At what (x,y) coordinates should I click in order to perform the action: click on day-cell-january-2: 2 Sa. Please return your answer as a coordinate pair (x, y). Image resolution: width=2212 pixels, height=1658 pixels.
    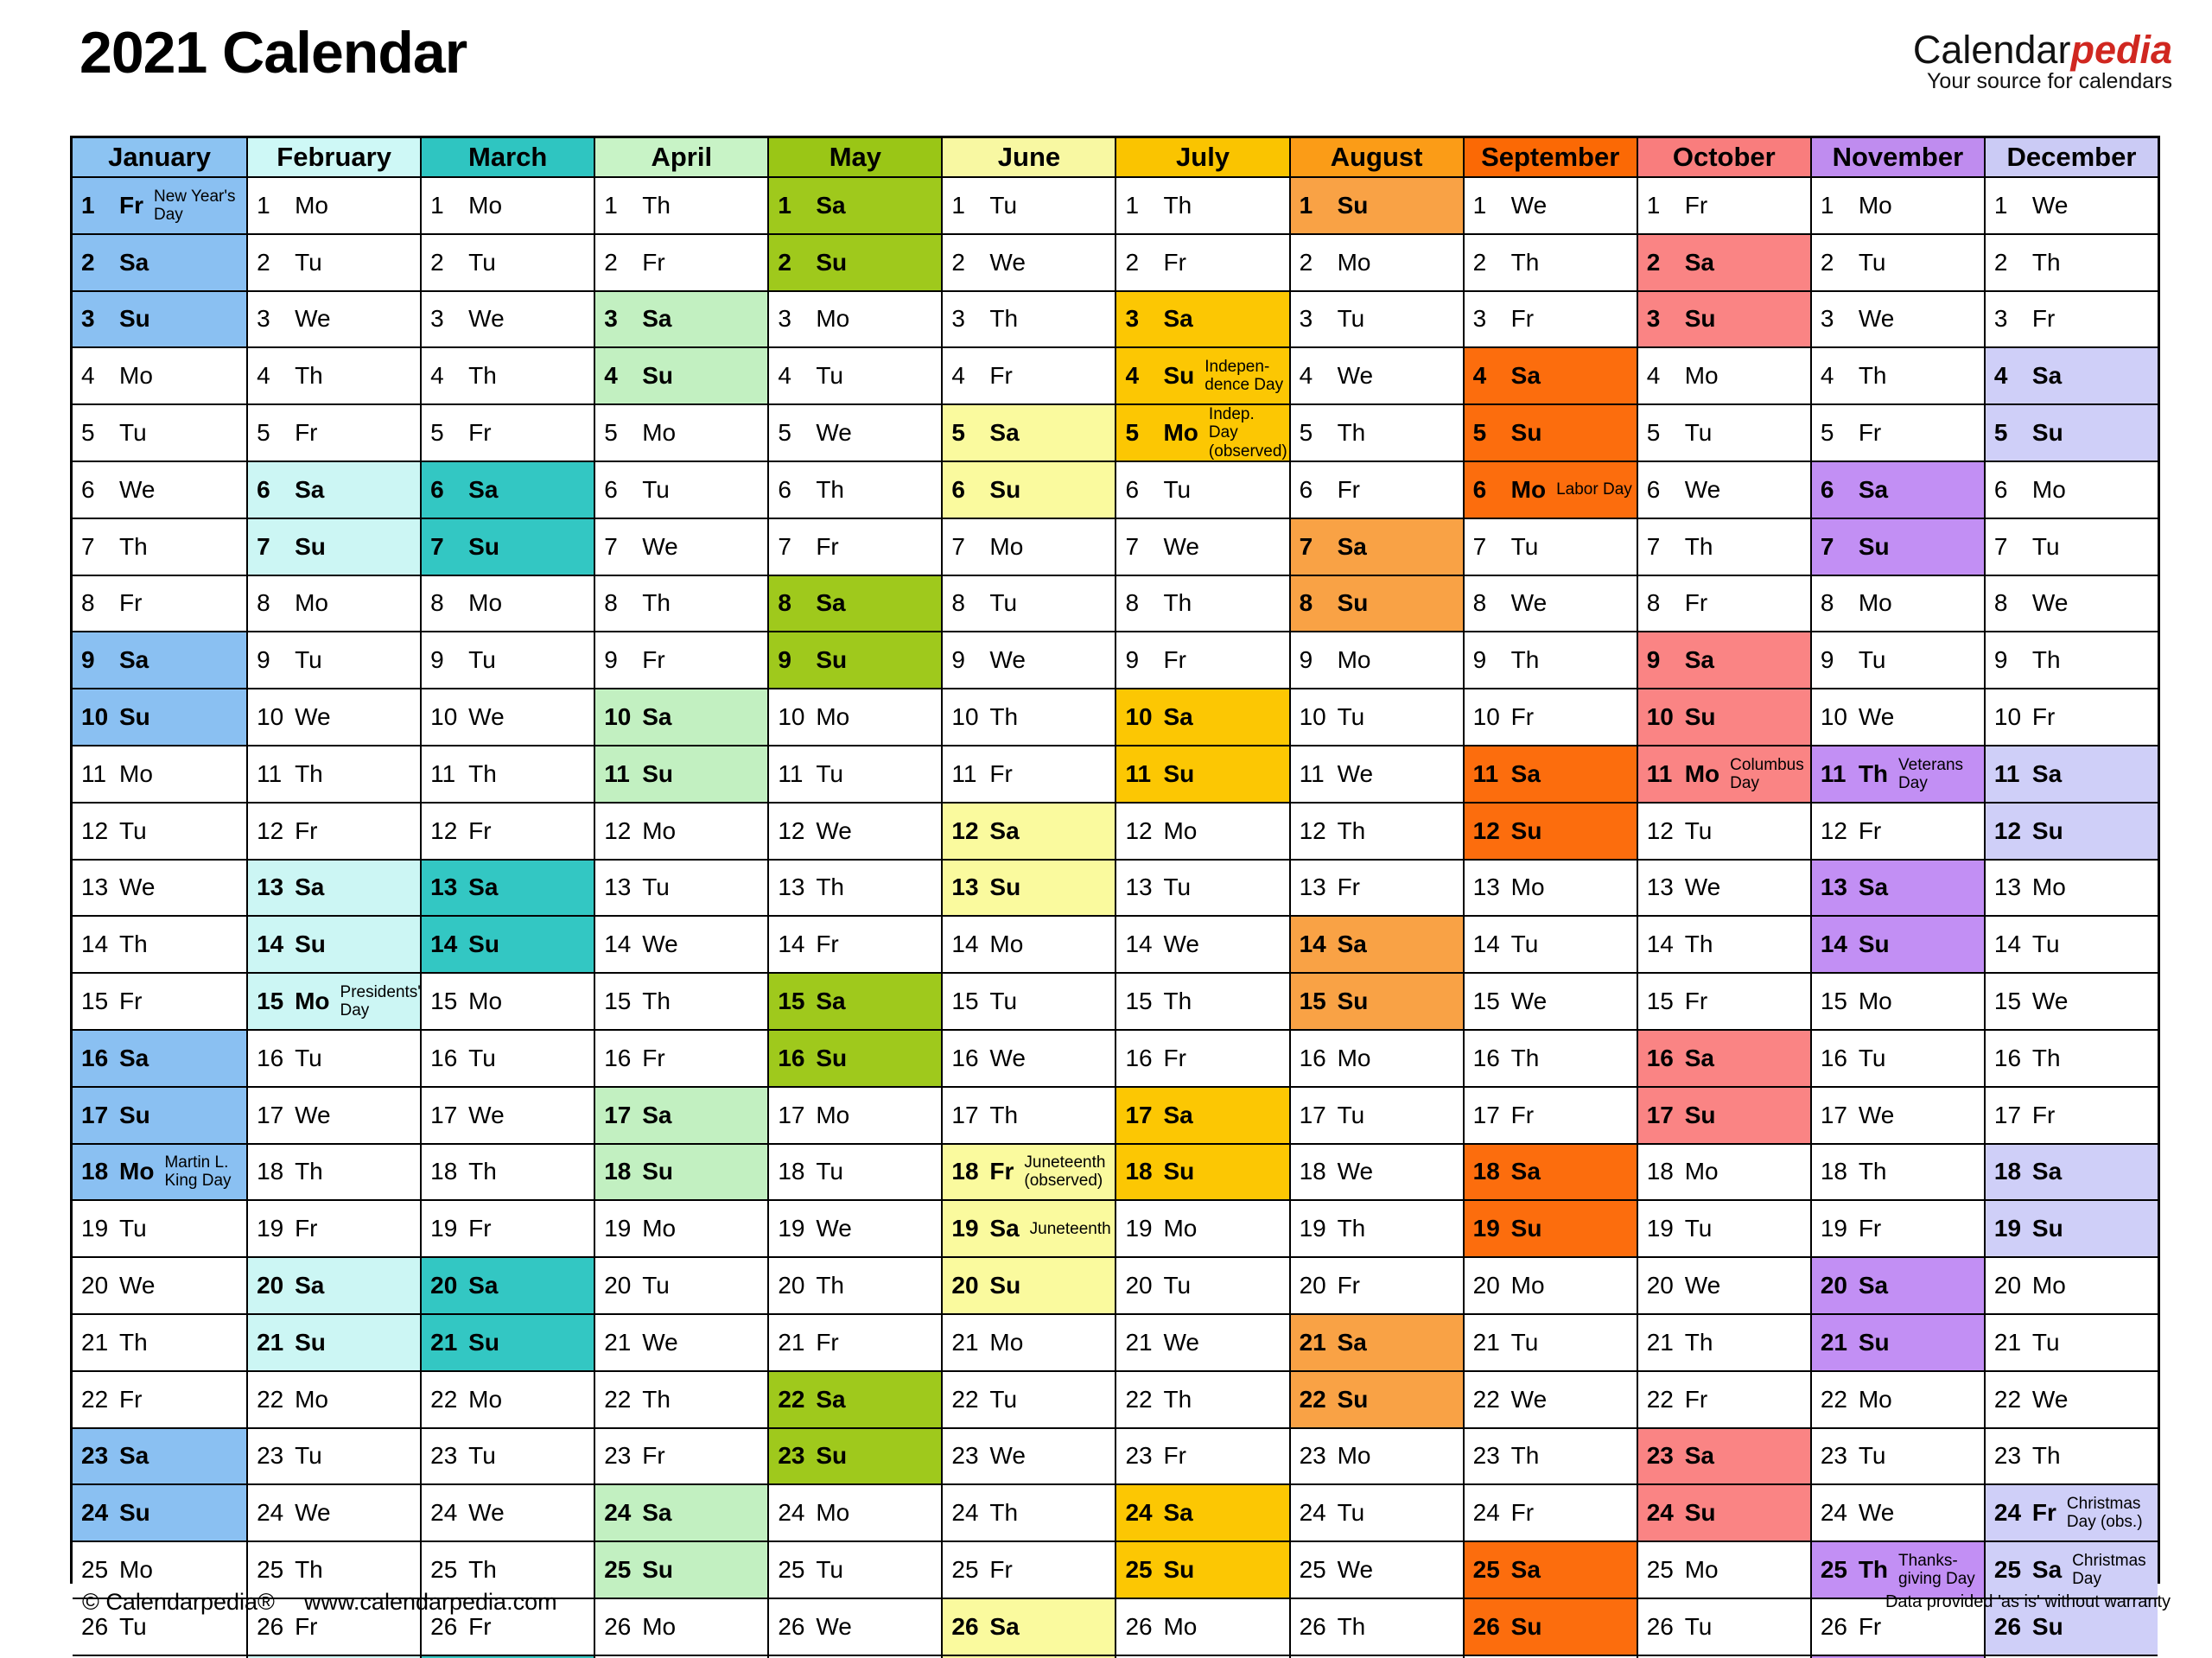
    Looking at the image, I should click on (160, 263).